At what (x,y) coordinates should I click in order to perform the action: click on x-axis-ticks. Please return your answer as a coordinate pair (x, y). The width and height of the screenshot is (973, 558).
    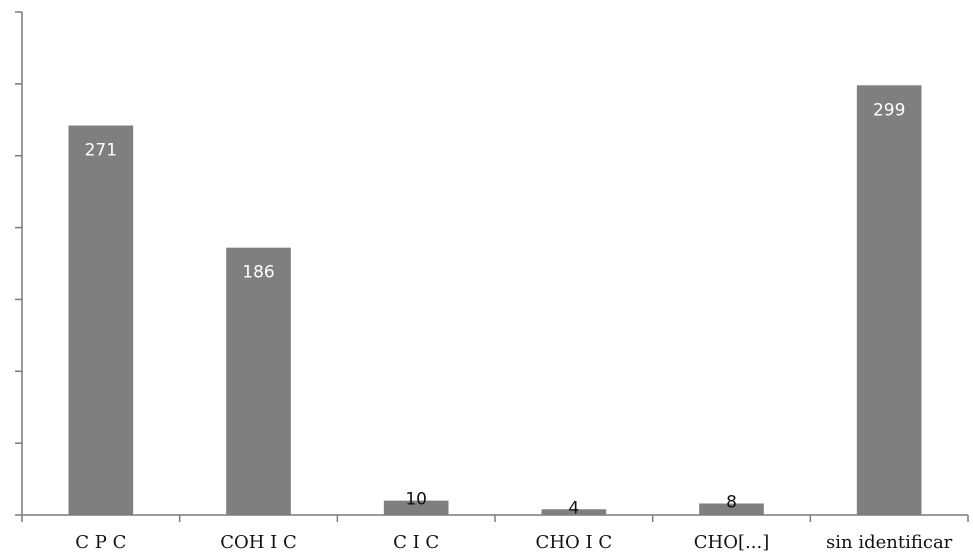
    Looking at the image, I should click on (495, 518).